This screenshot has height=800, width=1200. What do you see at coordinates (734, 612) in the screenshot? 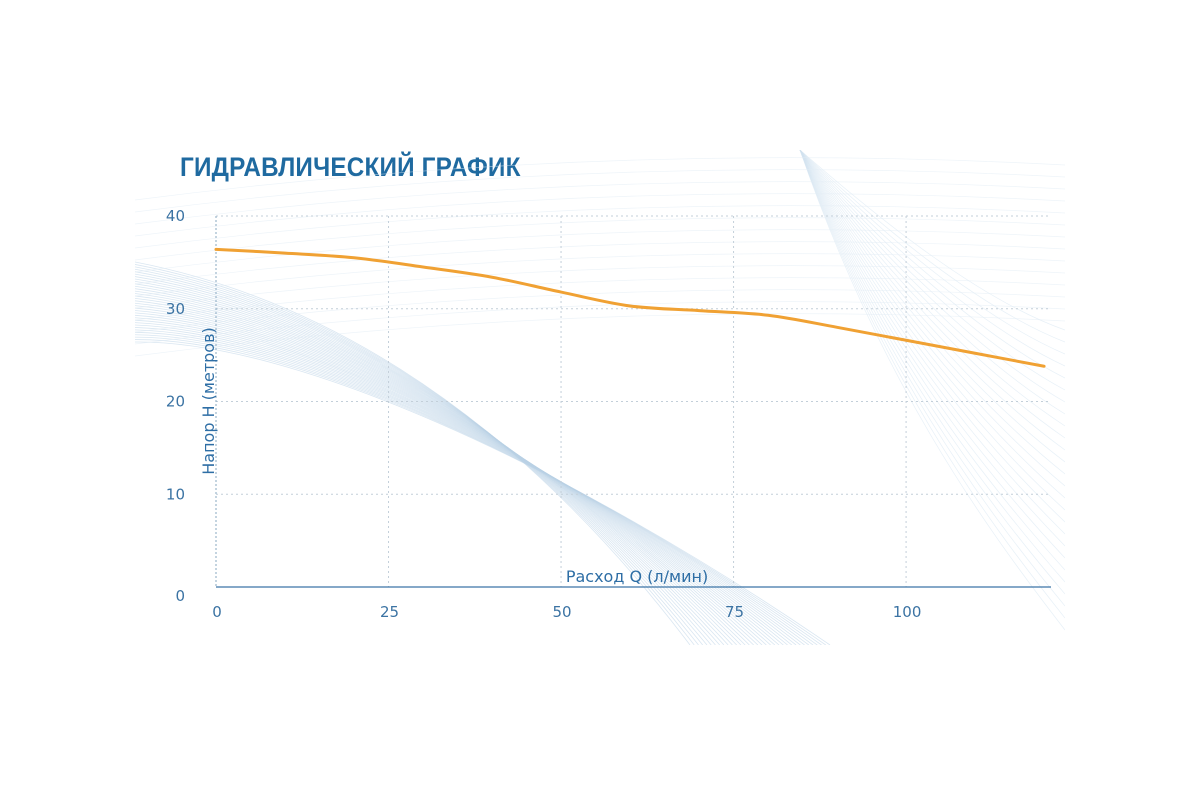
I see `x-tick-label-75: 75` at bounding box center [734, 612].